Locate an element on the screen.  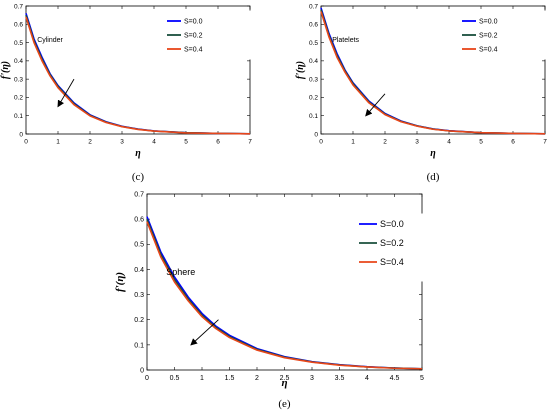
panel-caption: (d) is located at coordinates (433, 177).